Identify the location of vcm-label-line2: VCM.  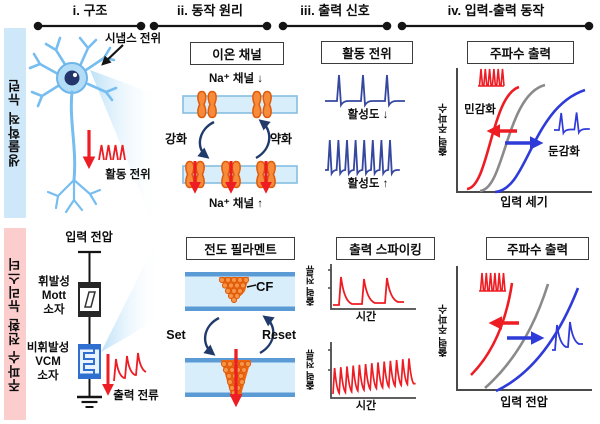
(48, 362).